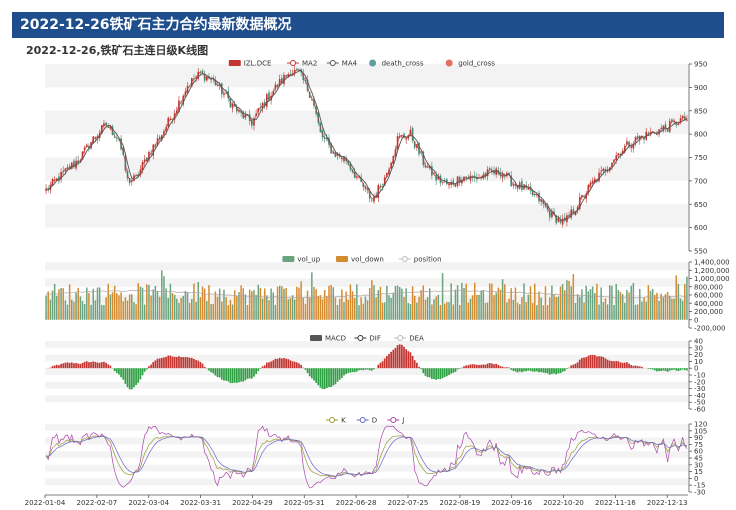  What do you see at coordinates (699, 382) in the screenshot?
I see `macd-tick-label: -20` at bounding box center [699, 382].